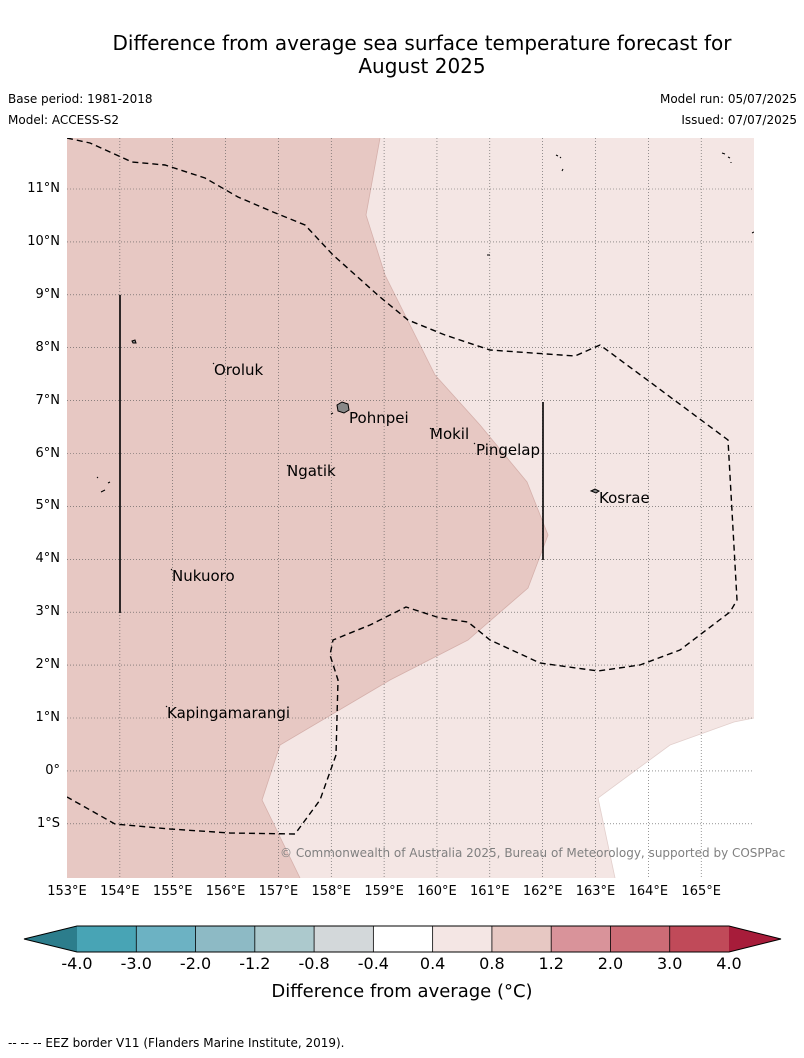 Image resolution: width=804 pixels, height=1058 pixels. Describe the element at coordinates (594, 491) in the screenshot. I see `kosrae-island` at that location.